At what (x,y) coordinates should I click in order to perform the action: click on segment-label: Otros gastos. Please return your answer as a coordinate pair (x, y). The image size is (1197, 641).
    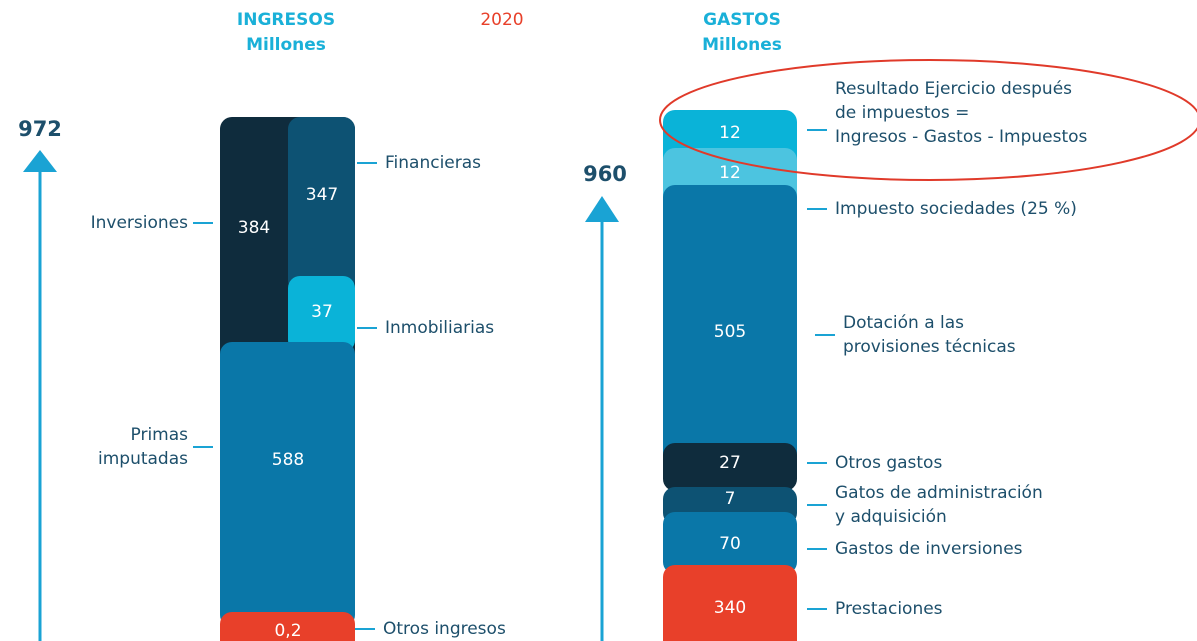
    Looking at the image, I should click on (888, 463).